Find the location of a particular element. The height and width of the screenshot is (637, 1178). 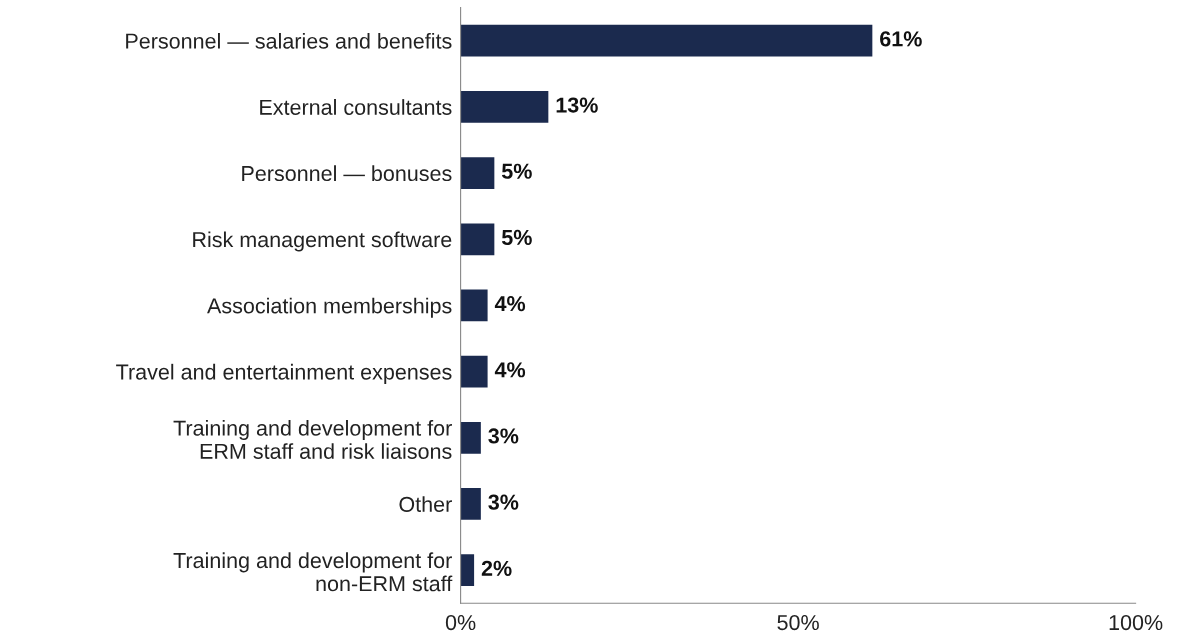

y-tick-label: Training and development for non-ERM staff is located at coordinates (313, 572).